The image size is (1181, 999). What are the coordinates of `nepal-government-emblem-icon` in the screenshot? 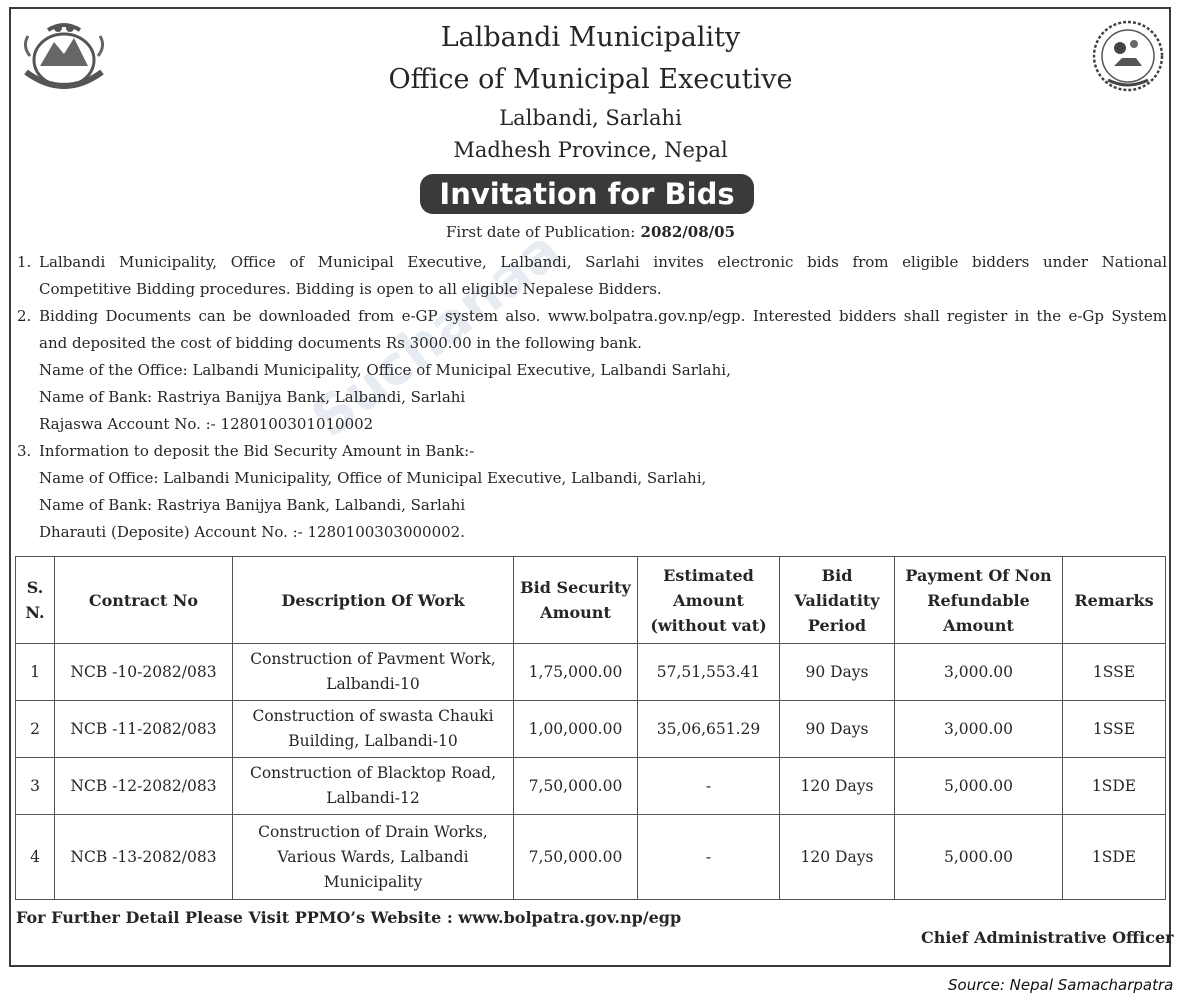 It's located at (64, 56).